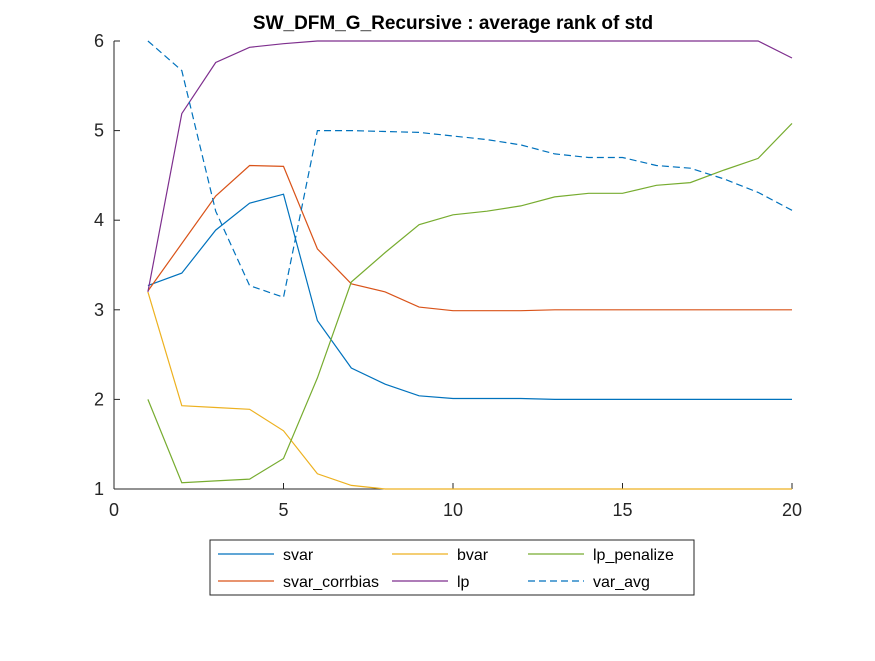 This screenshot has width=875, height=661. Describe the element at coordinates (99, 41) in the screenshot. I see `y-tick-label: 6` at that location.